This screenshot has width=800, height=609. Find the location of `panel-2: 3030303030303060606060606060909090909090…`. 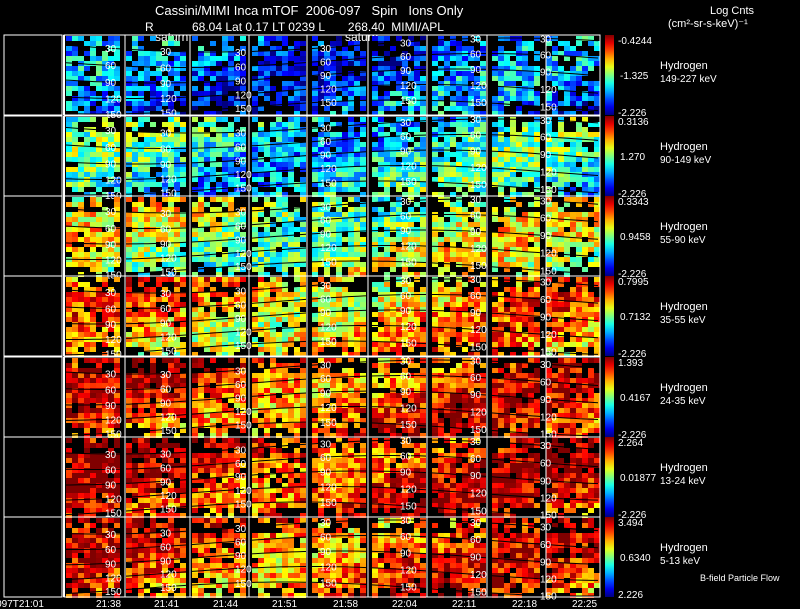

panel-2: 3030303030303060606060606060909090909090… is located at coordinates (357, 158).